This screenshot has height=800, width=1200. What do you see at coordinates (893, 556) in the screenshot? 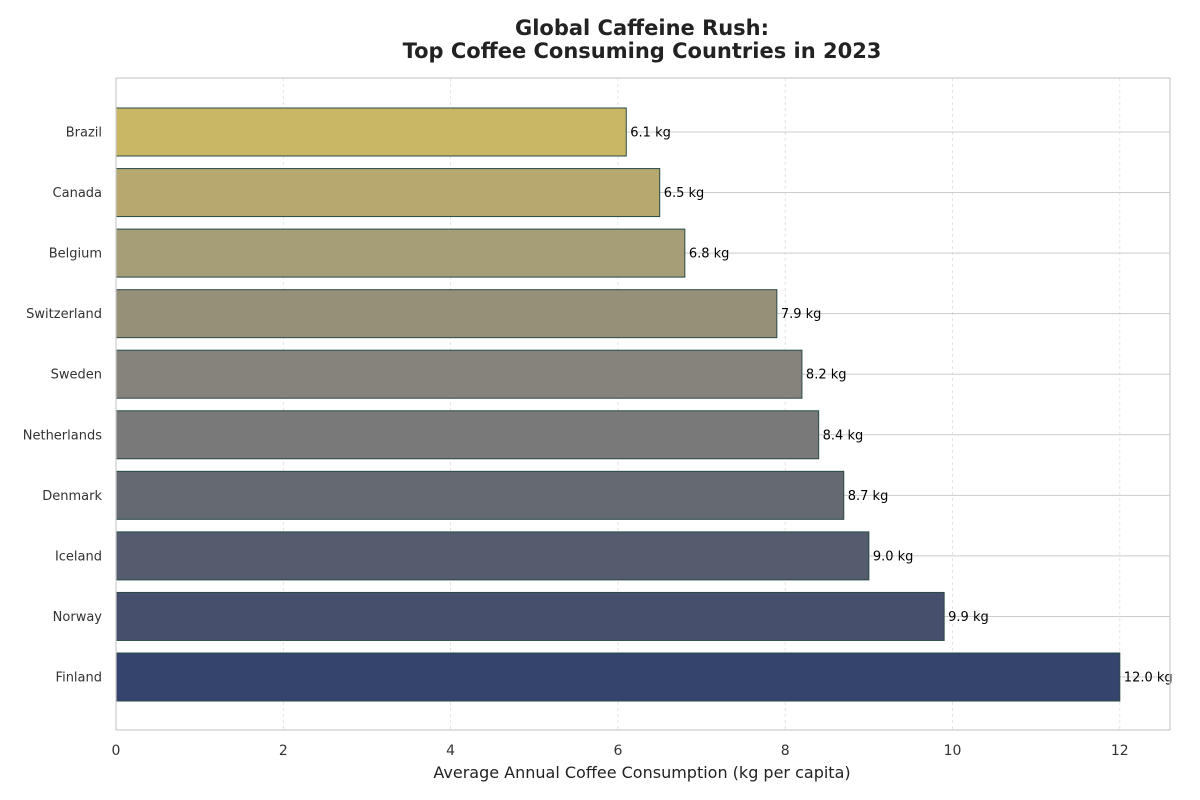
I see `value-label: 9.0 kg` at bounding box center [893, 556].